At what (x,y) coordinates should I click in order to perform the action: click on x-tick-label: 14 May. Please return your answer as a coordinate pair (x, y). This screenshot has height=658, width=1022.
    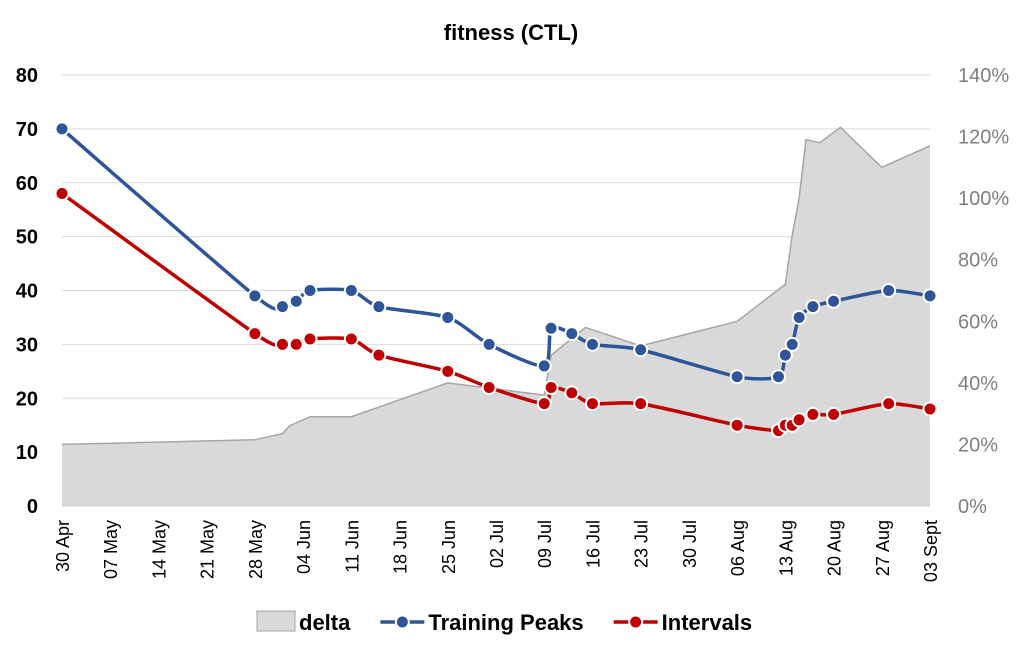
    Looking at the image, I should click on (159, 549).